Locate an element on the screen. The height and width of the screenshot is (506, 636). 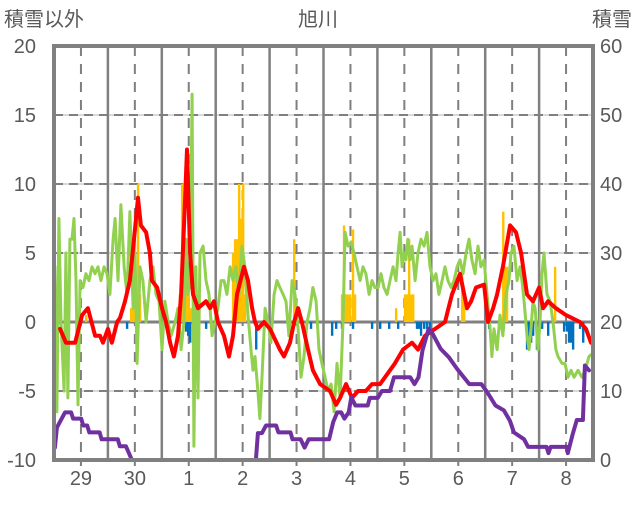
x-tick-label: 2 is located at coordinates (242, 479).